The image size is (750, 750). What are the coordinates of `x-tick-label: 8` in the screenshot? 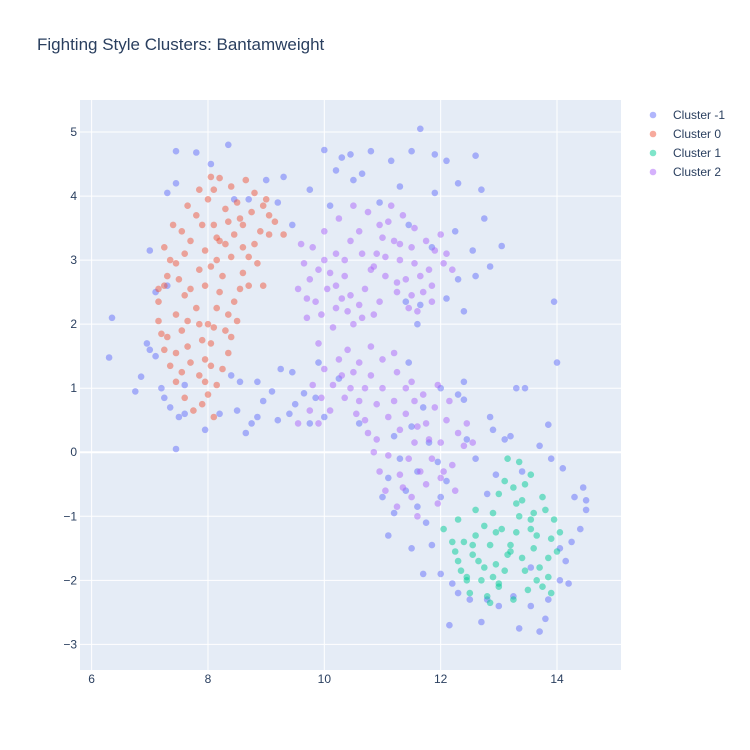 It's located at (208, 679).